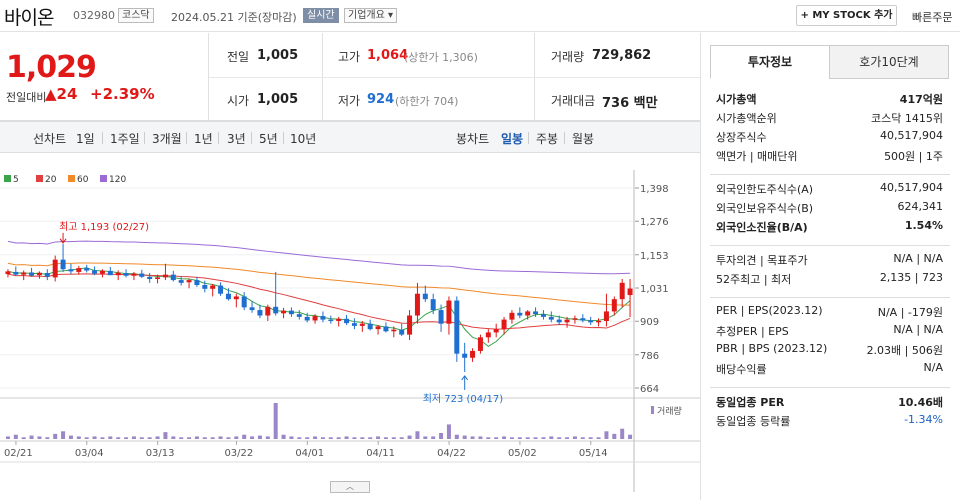 The width and height of the screenshot is (960, 500). I want to click on current-price: 1,029, so click(51, 67).